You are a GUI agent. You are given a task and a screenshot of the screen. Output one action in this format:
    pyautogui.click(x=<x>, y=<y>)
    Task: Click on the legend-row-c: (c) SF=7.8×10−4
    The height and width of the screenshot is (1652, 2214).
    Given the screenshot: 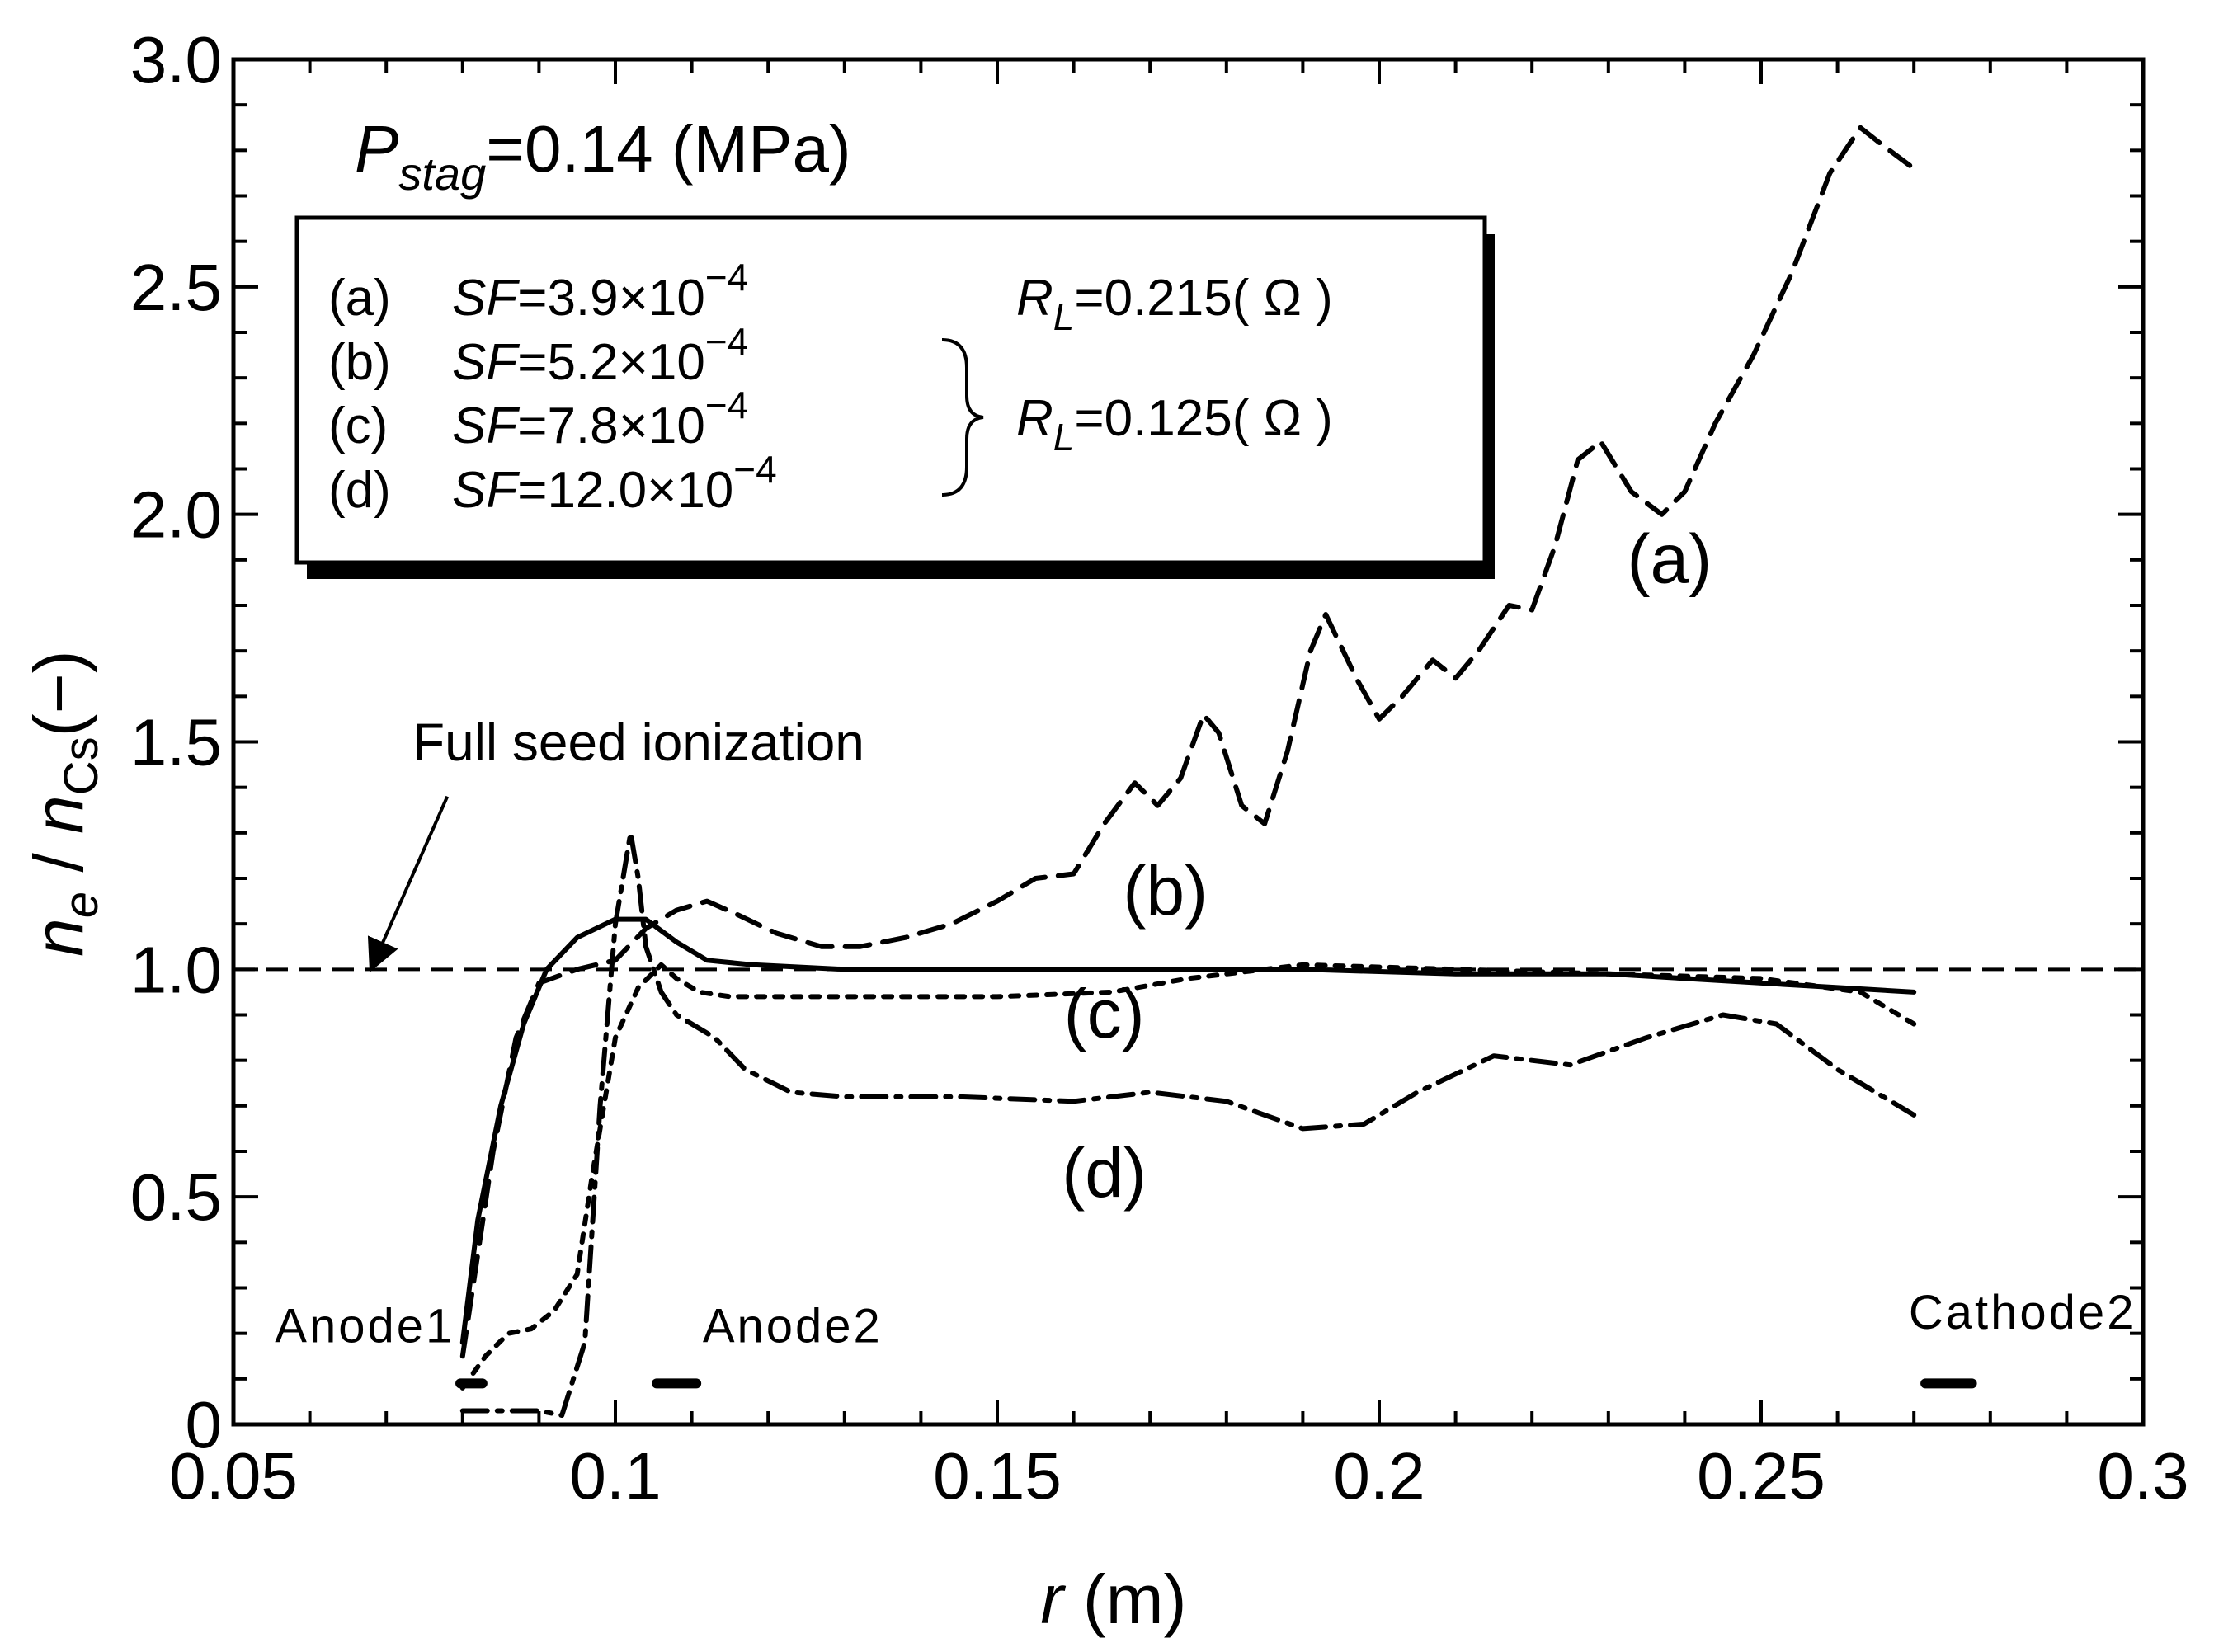 What is the action you would take?
    pyautogui.click(x=538, y=419)
    